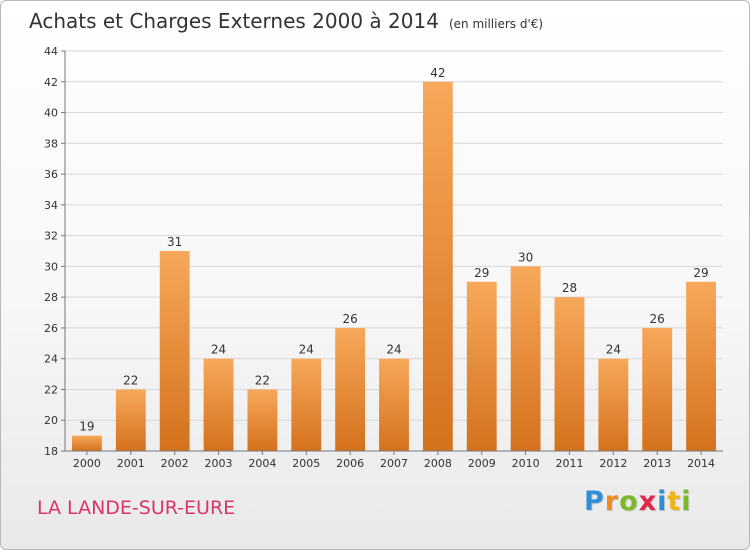 Image resolution: width=750 pixels, height=550 pixels. What do you see at coordinates (306, 463) in the screenshot?
I see `x-tick-label: 2005` at bounding box center [306, 463].